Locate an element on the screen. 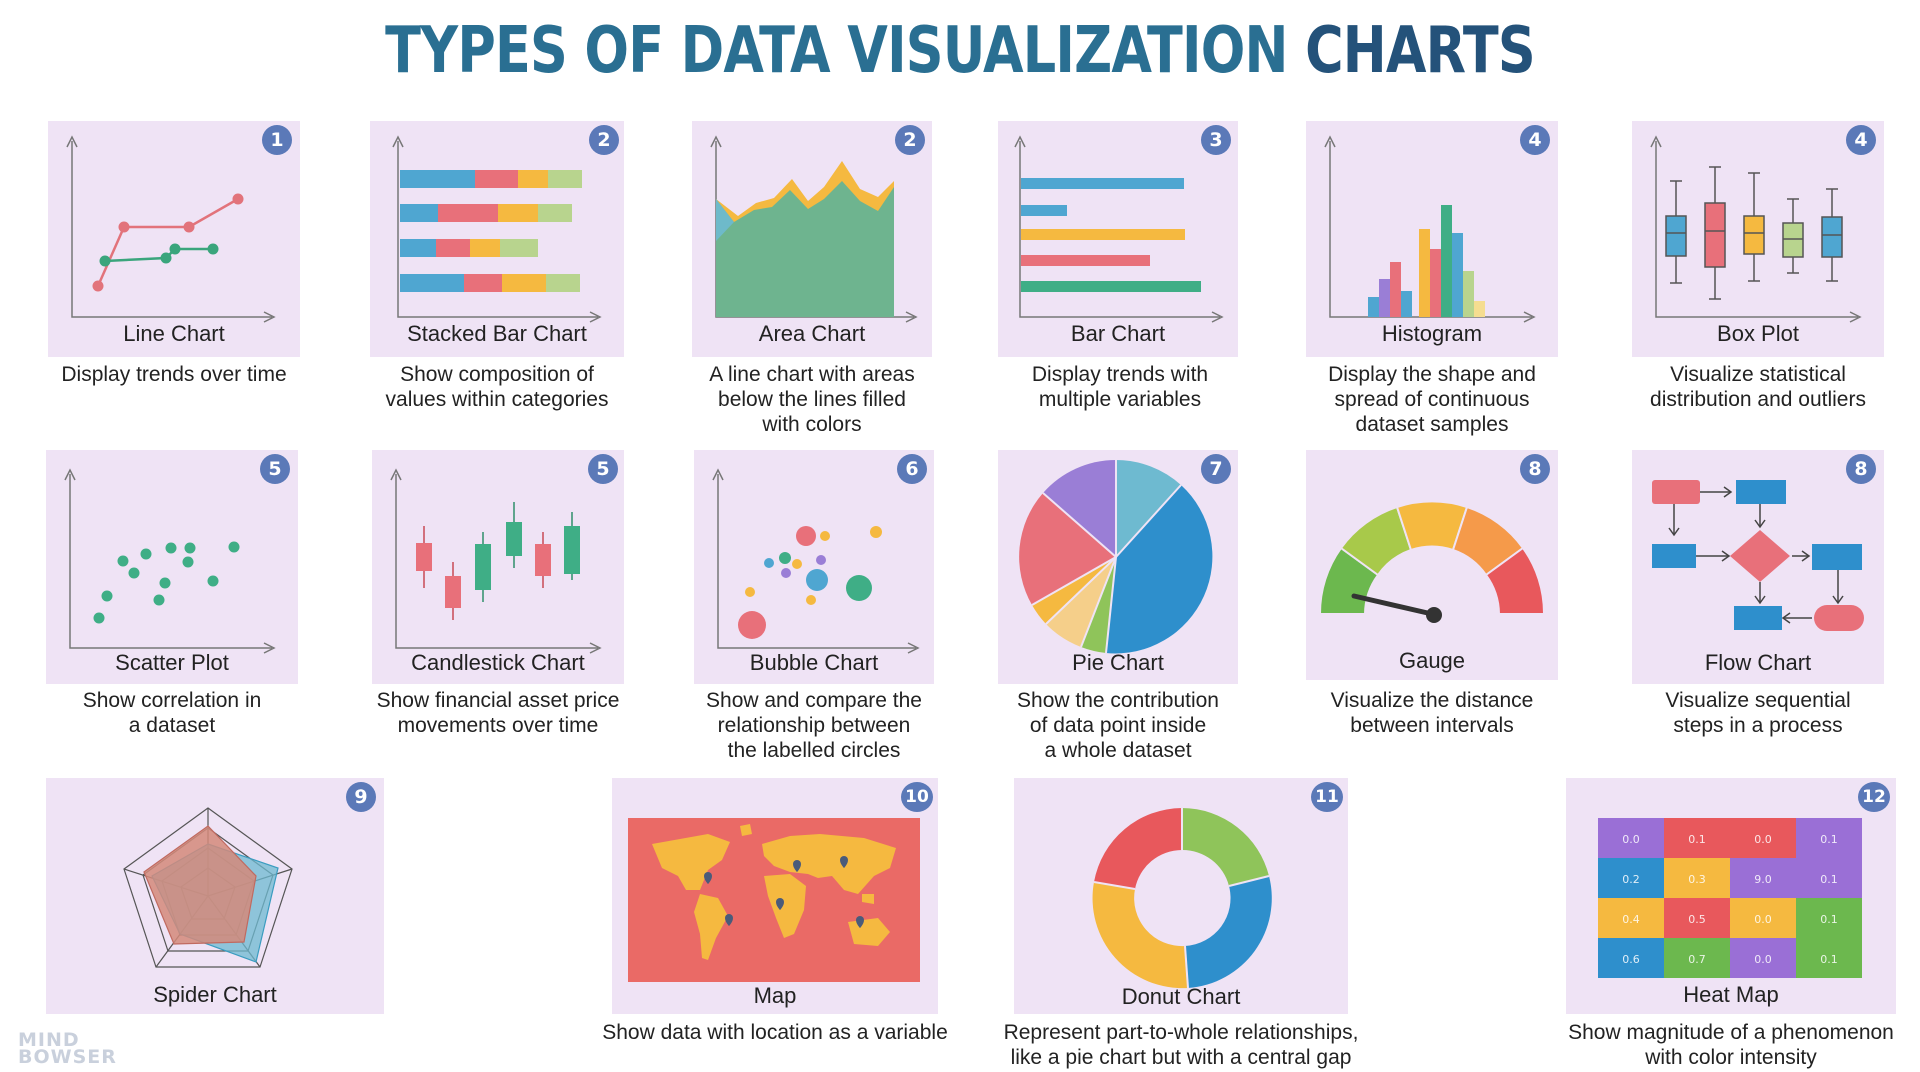 Image resolution: width=1920 pixels, height=1072 pixels. desc-line: a dataset is located at coordinates (172, 725).